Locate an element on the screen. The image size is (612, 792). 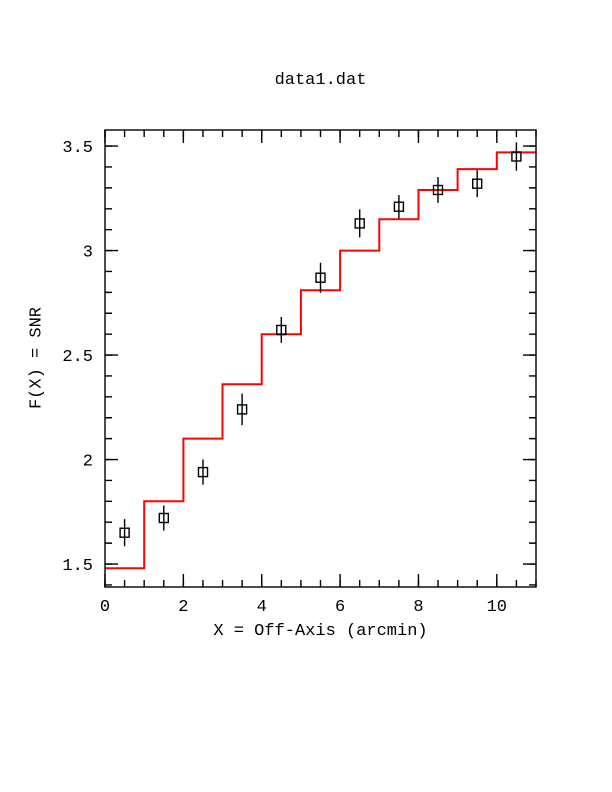
y-tick-label: 1.5 is located at coordinates (77, 566).